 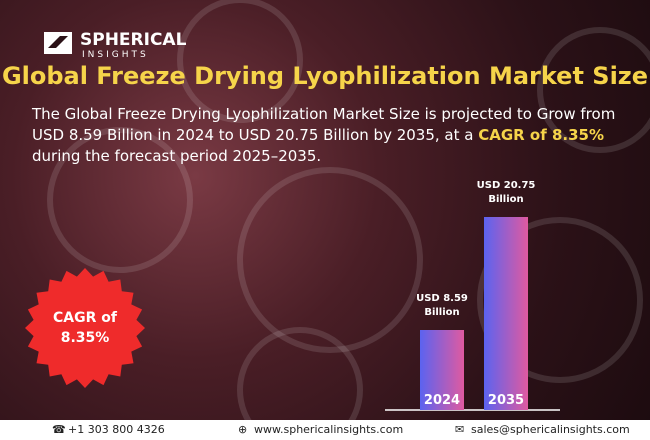 What do you see at coordinates (541, 135) in the screenshot?
I see `description-highlight: CAGR of 8.35%` at bounding box center [541, 135].